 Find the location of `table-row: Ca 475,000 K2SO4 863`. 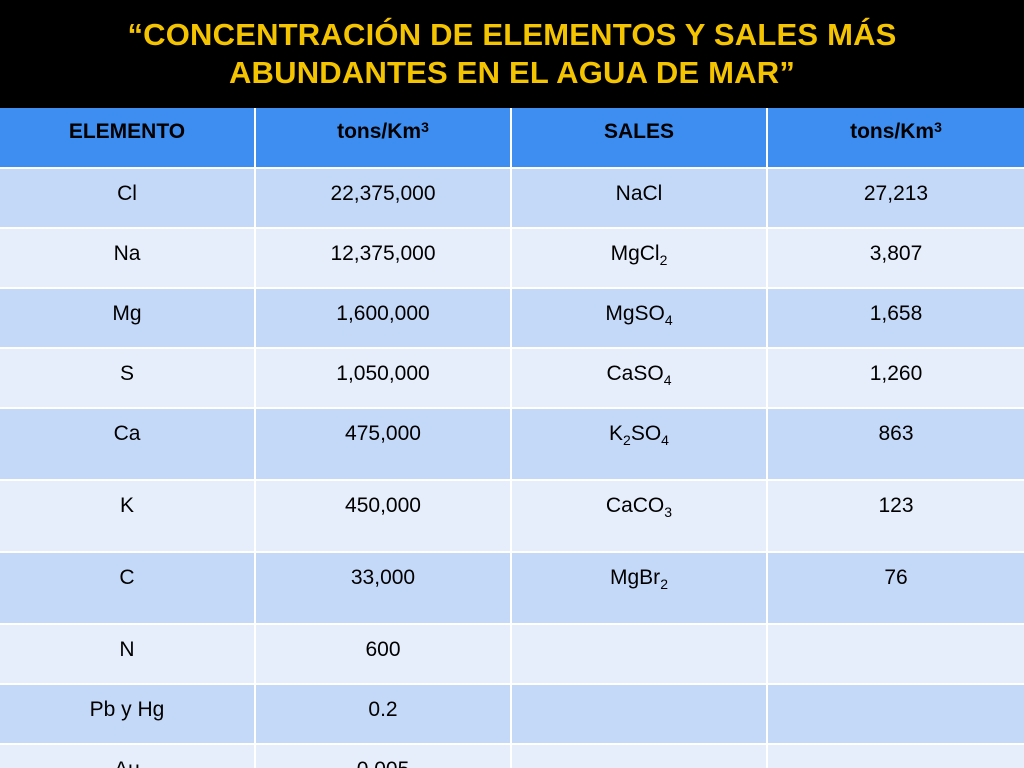

table-row: Ca 475,000 K2SO4 863 is located at coordinates (512, 444).